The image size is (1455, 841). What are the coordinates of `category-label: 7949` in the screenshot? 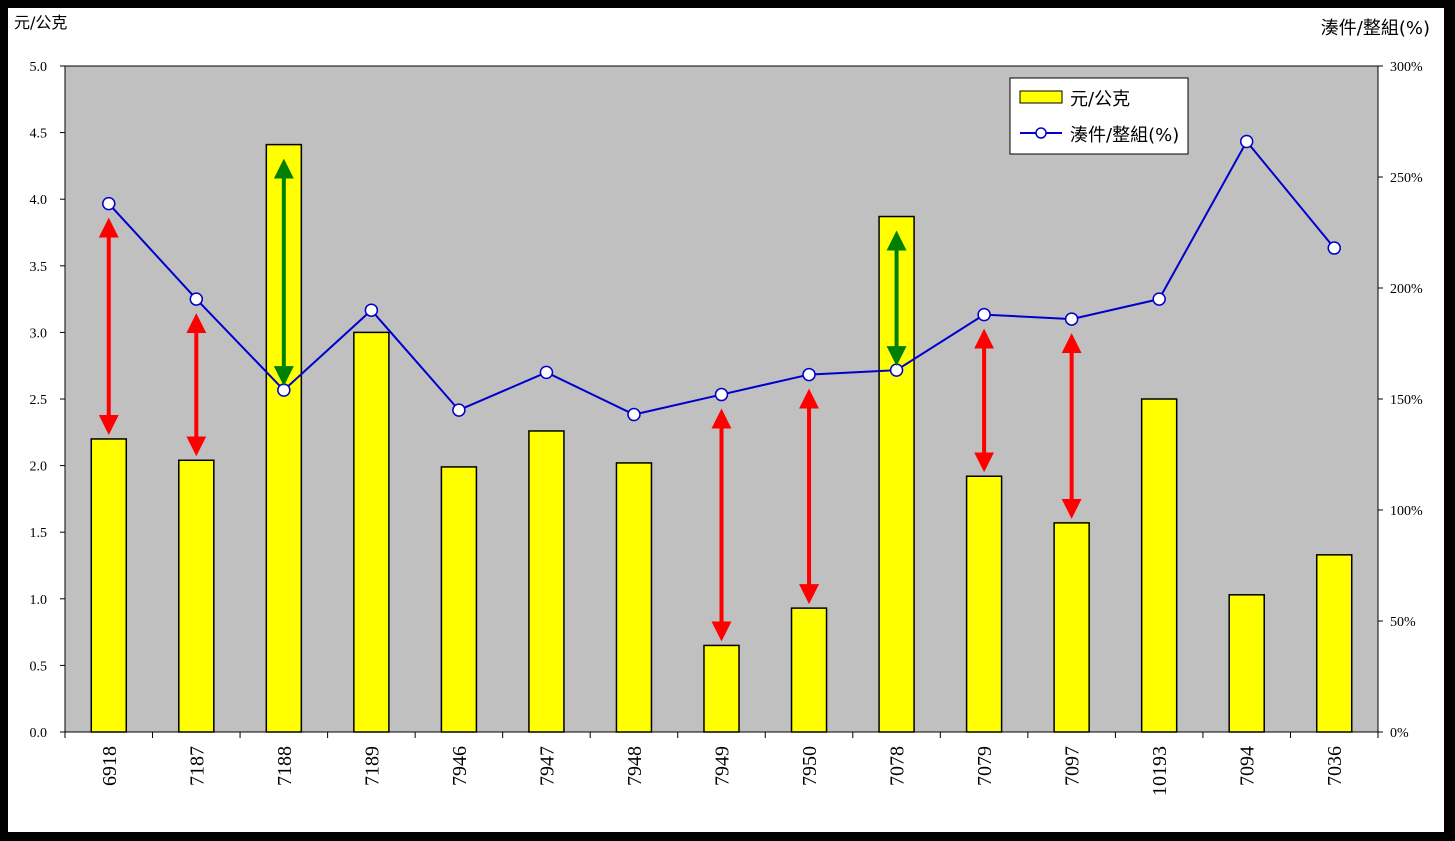 It's located at (723, 766).